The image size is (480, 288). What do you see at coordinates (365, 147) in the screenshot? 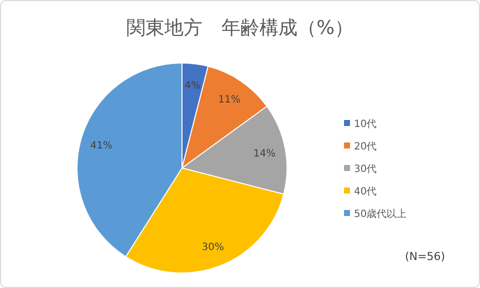
I see `legend-label: 20代` at bounding box center [365, 147].